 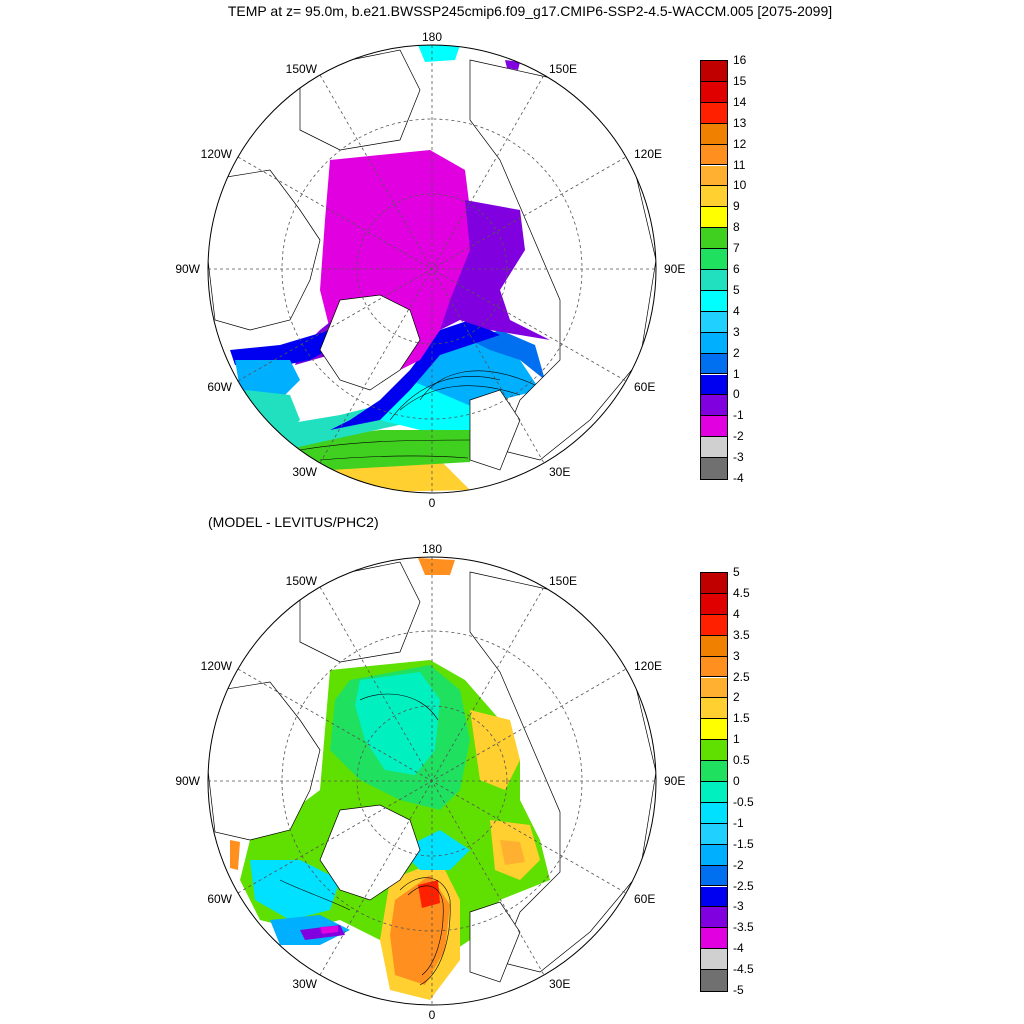 What do you see at coordinates (439, 53) in the screenshot?
I see `bering-cyan` at bounding box center [439, 53].